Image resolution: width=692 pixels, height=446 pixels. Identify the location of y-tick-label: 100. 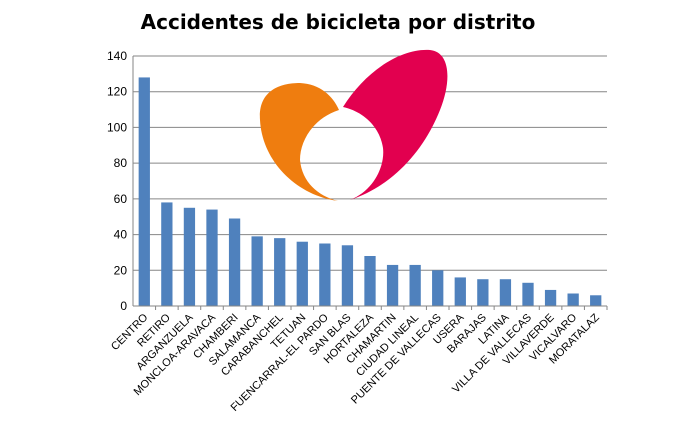
(117, 127).